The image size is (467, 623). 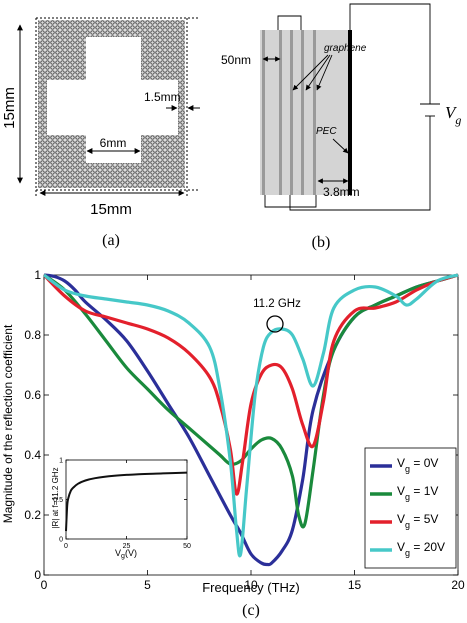 I want to click on inset-chart: 0 25 50 0 0.5 1 |R| at f=11.2 GHz Vg(V), so click(x=121, y=508).